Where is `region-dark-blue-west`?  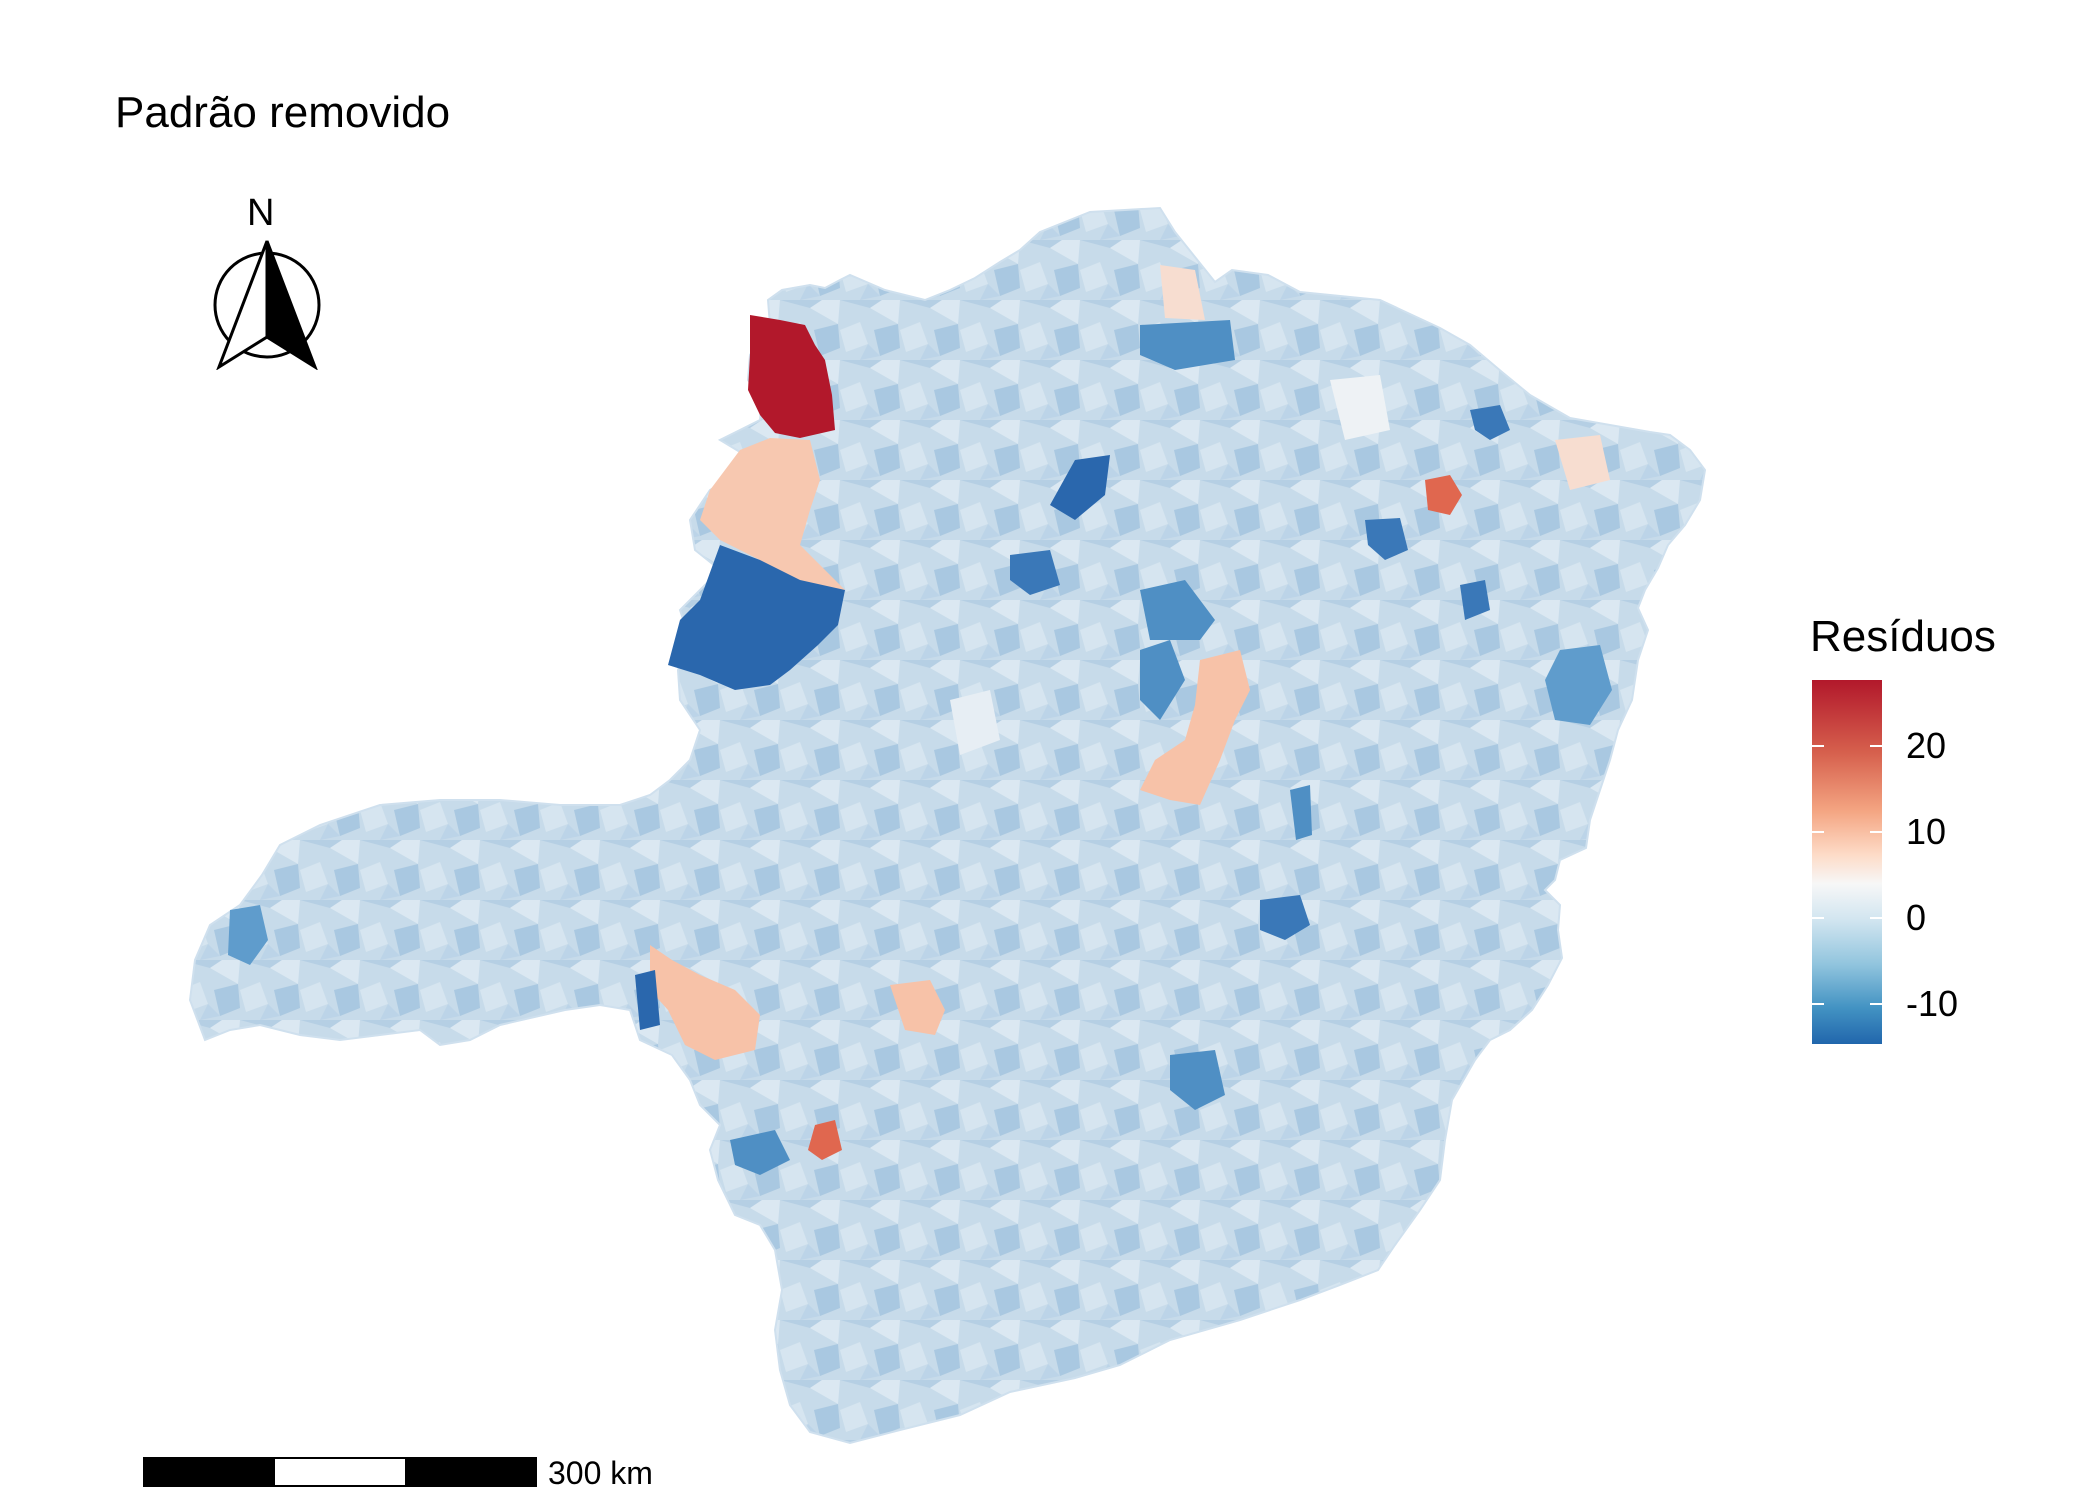
region-dark-blue-west is located at coordinates (756, 617).